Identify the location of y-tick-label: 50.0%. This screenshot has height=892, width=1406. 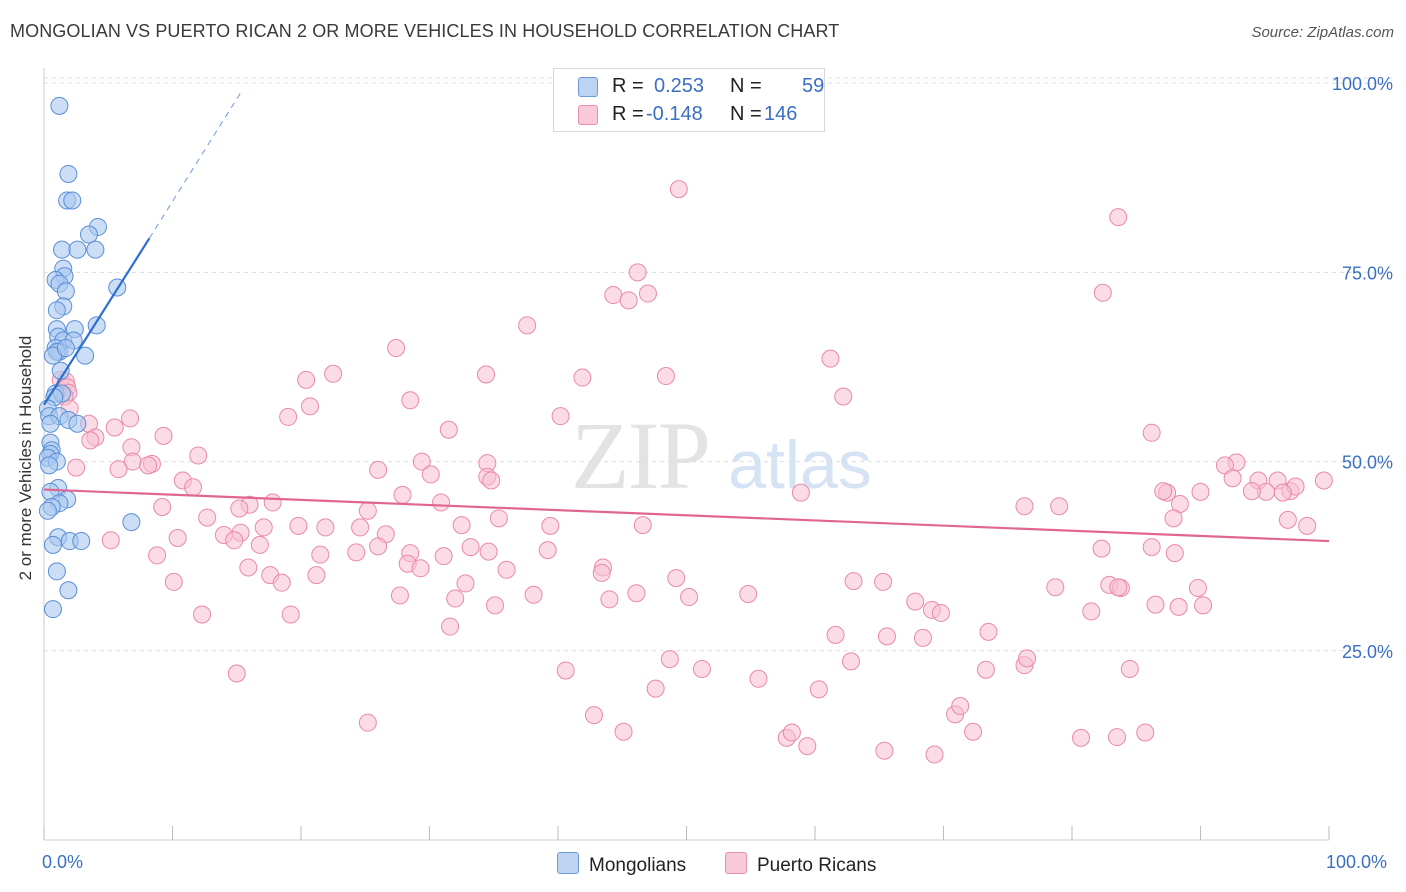
(1367, 463).